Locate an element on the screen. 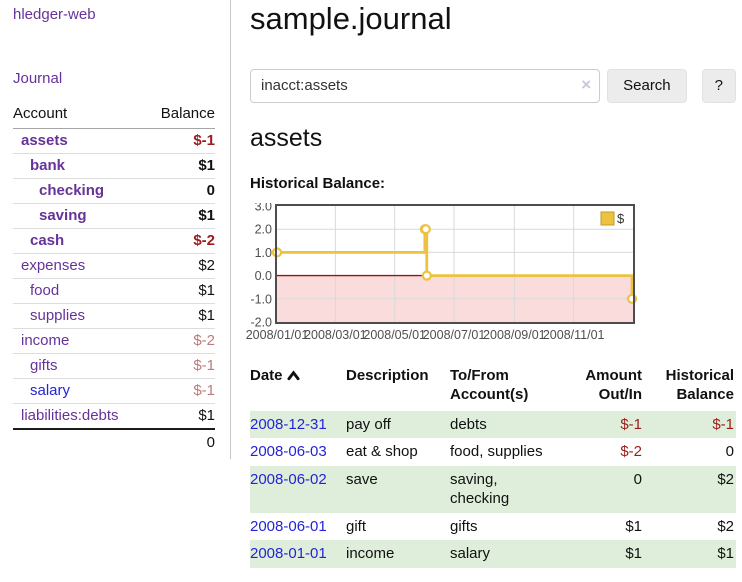 The height and width of the screenshot is (582, 742). chart-title: Historical Balance: is located at coordinates (318, 184).